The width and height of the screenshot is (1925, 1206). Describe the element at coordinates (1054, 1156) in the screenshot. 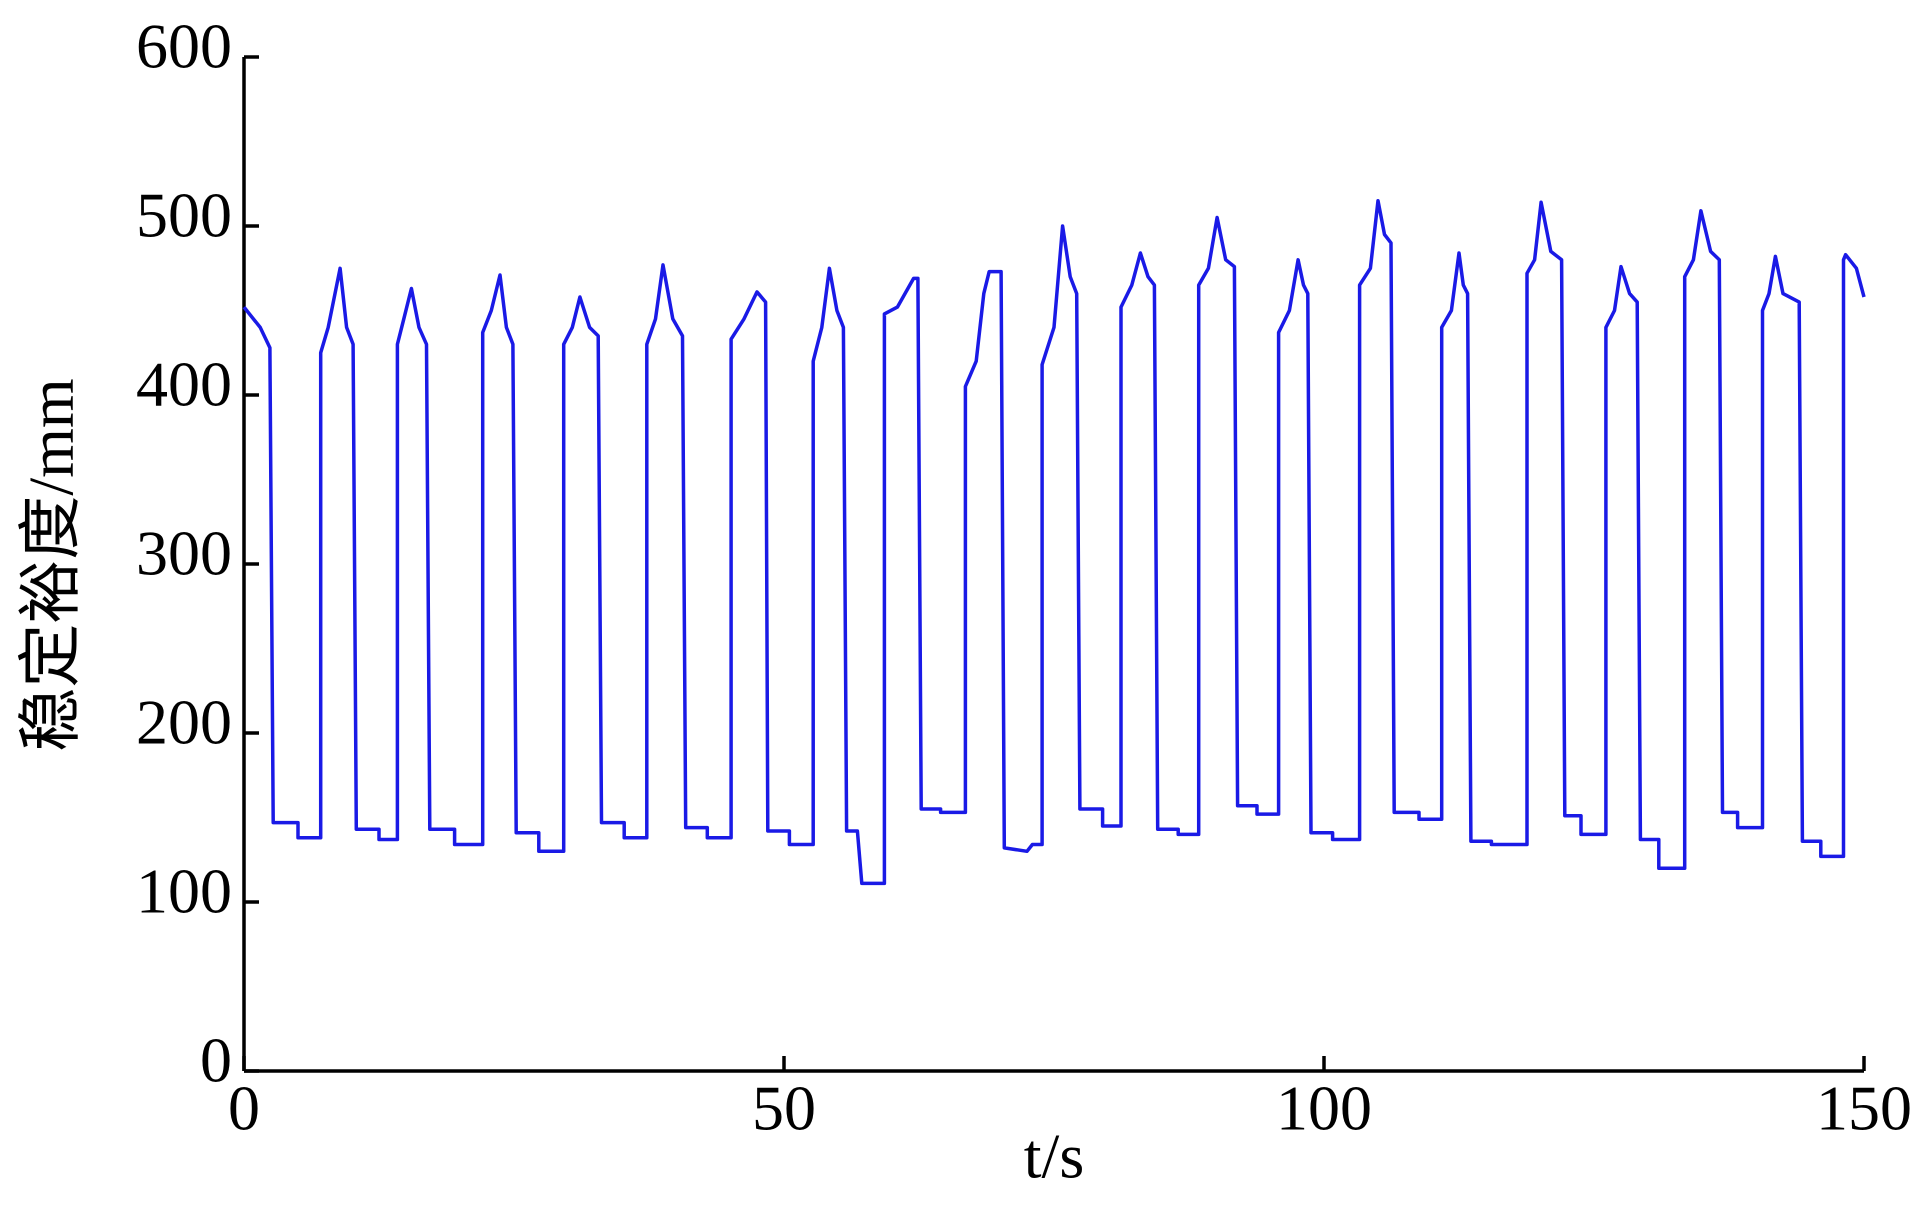

I see `x-axis-label: t/s` at that location.